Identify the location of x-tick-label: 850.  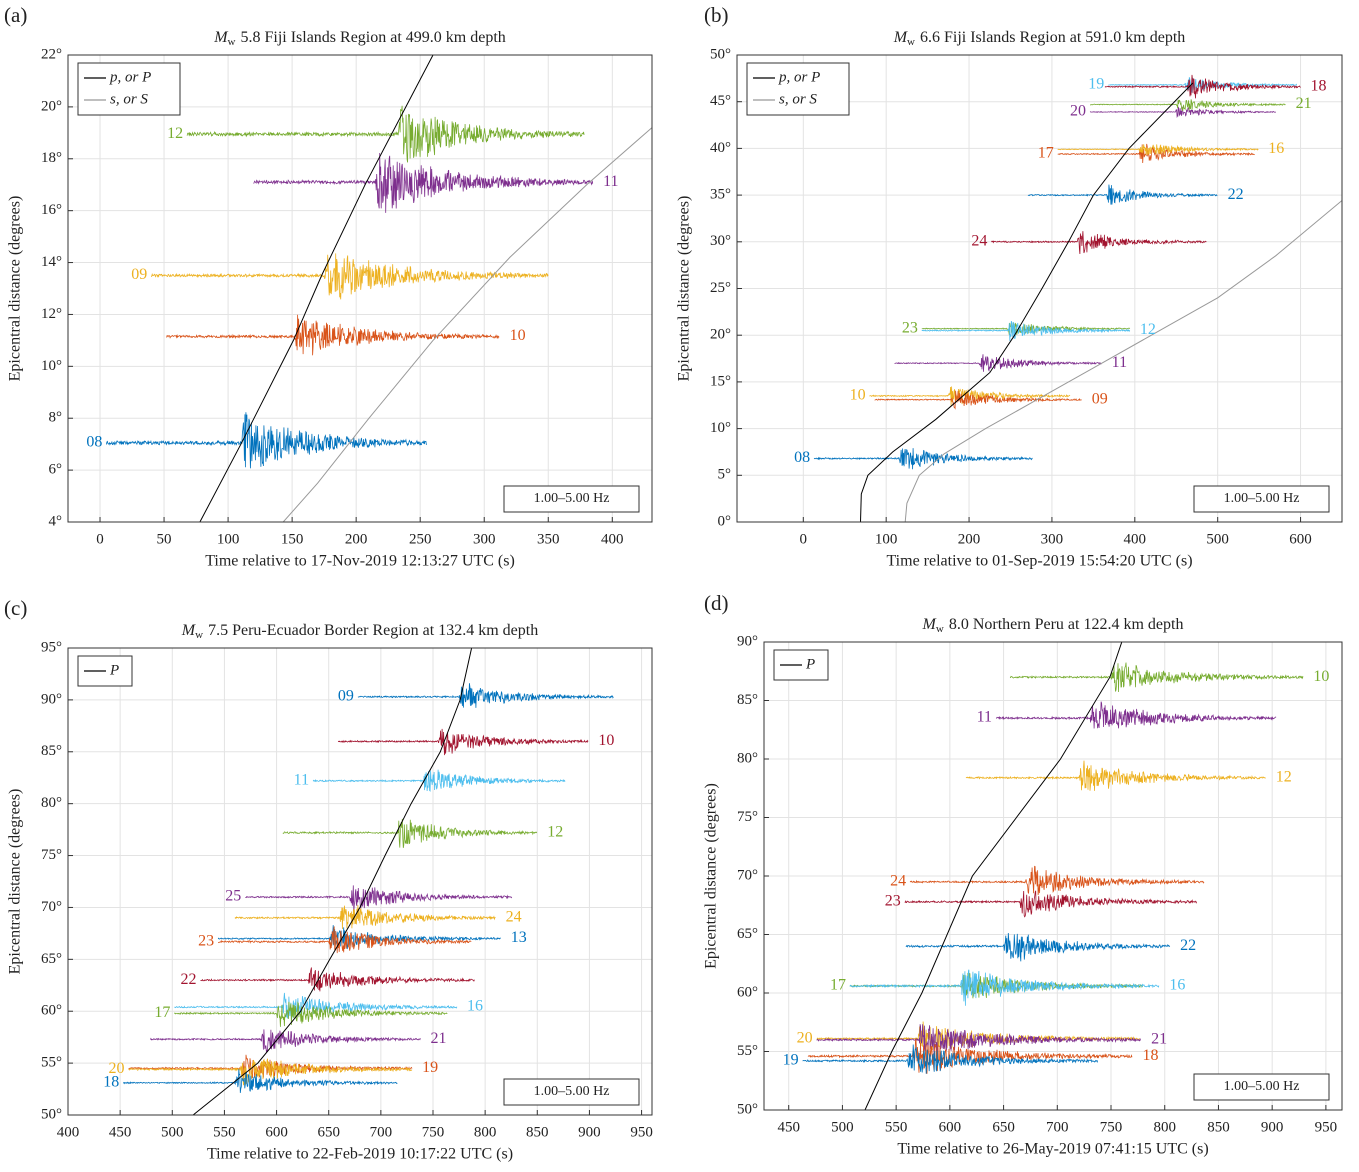
(1218, 1127).